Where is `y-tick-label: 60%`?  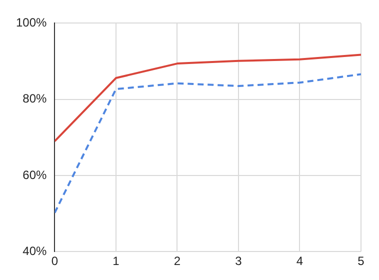 y-tick-label: 60% is located at coordinates (35, 175).